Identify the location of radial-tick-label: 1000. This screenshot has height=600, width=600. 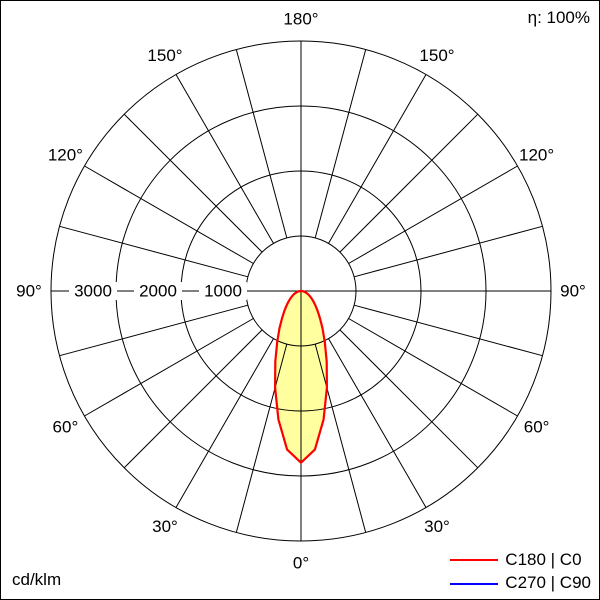
(223, 291).